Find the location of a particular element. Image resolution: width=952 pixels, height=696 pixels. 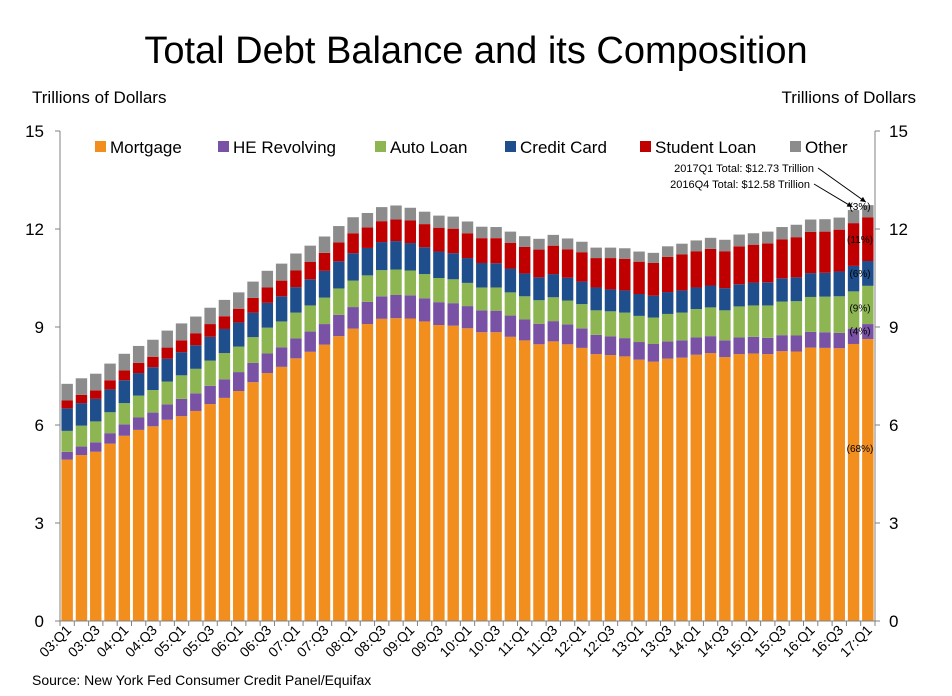

bar-other-13:Q4 is located at coordinates (682, 249).